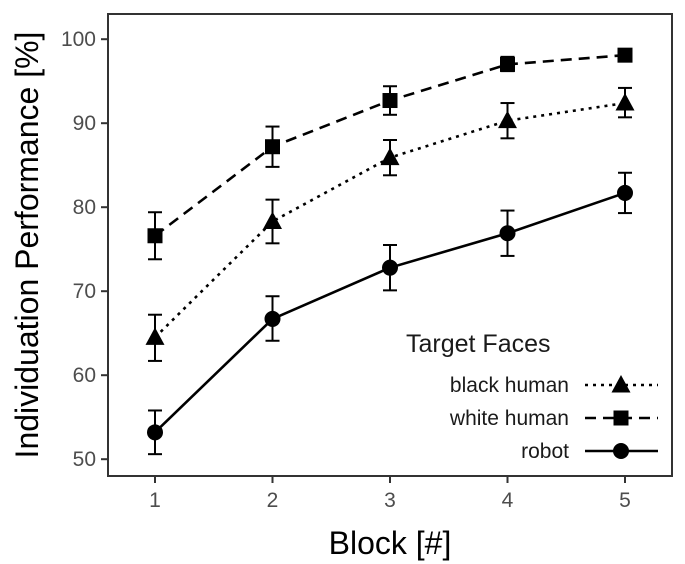  What do you see at coordinates (84, 123) in the screenshot?
I see `y-tick-label: 90` at bounding box center [84, 123].